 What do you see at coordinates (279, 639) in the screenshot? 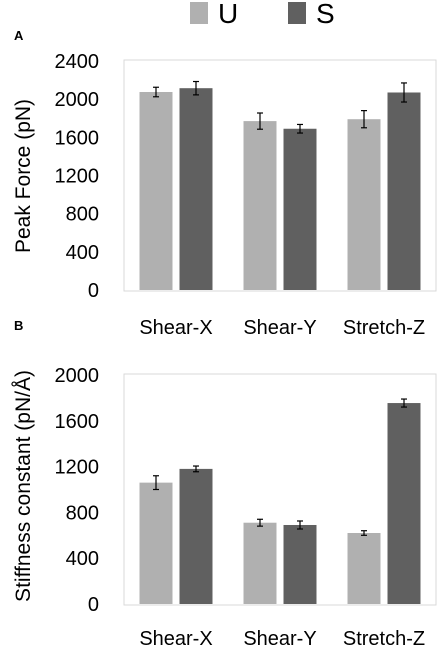
I see `panel-b-category-label: Shear-Y` at bounding box center [279, 639].